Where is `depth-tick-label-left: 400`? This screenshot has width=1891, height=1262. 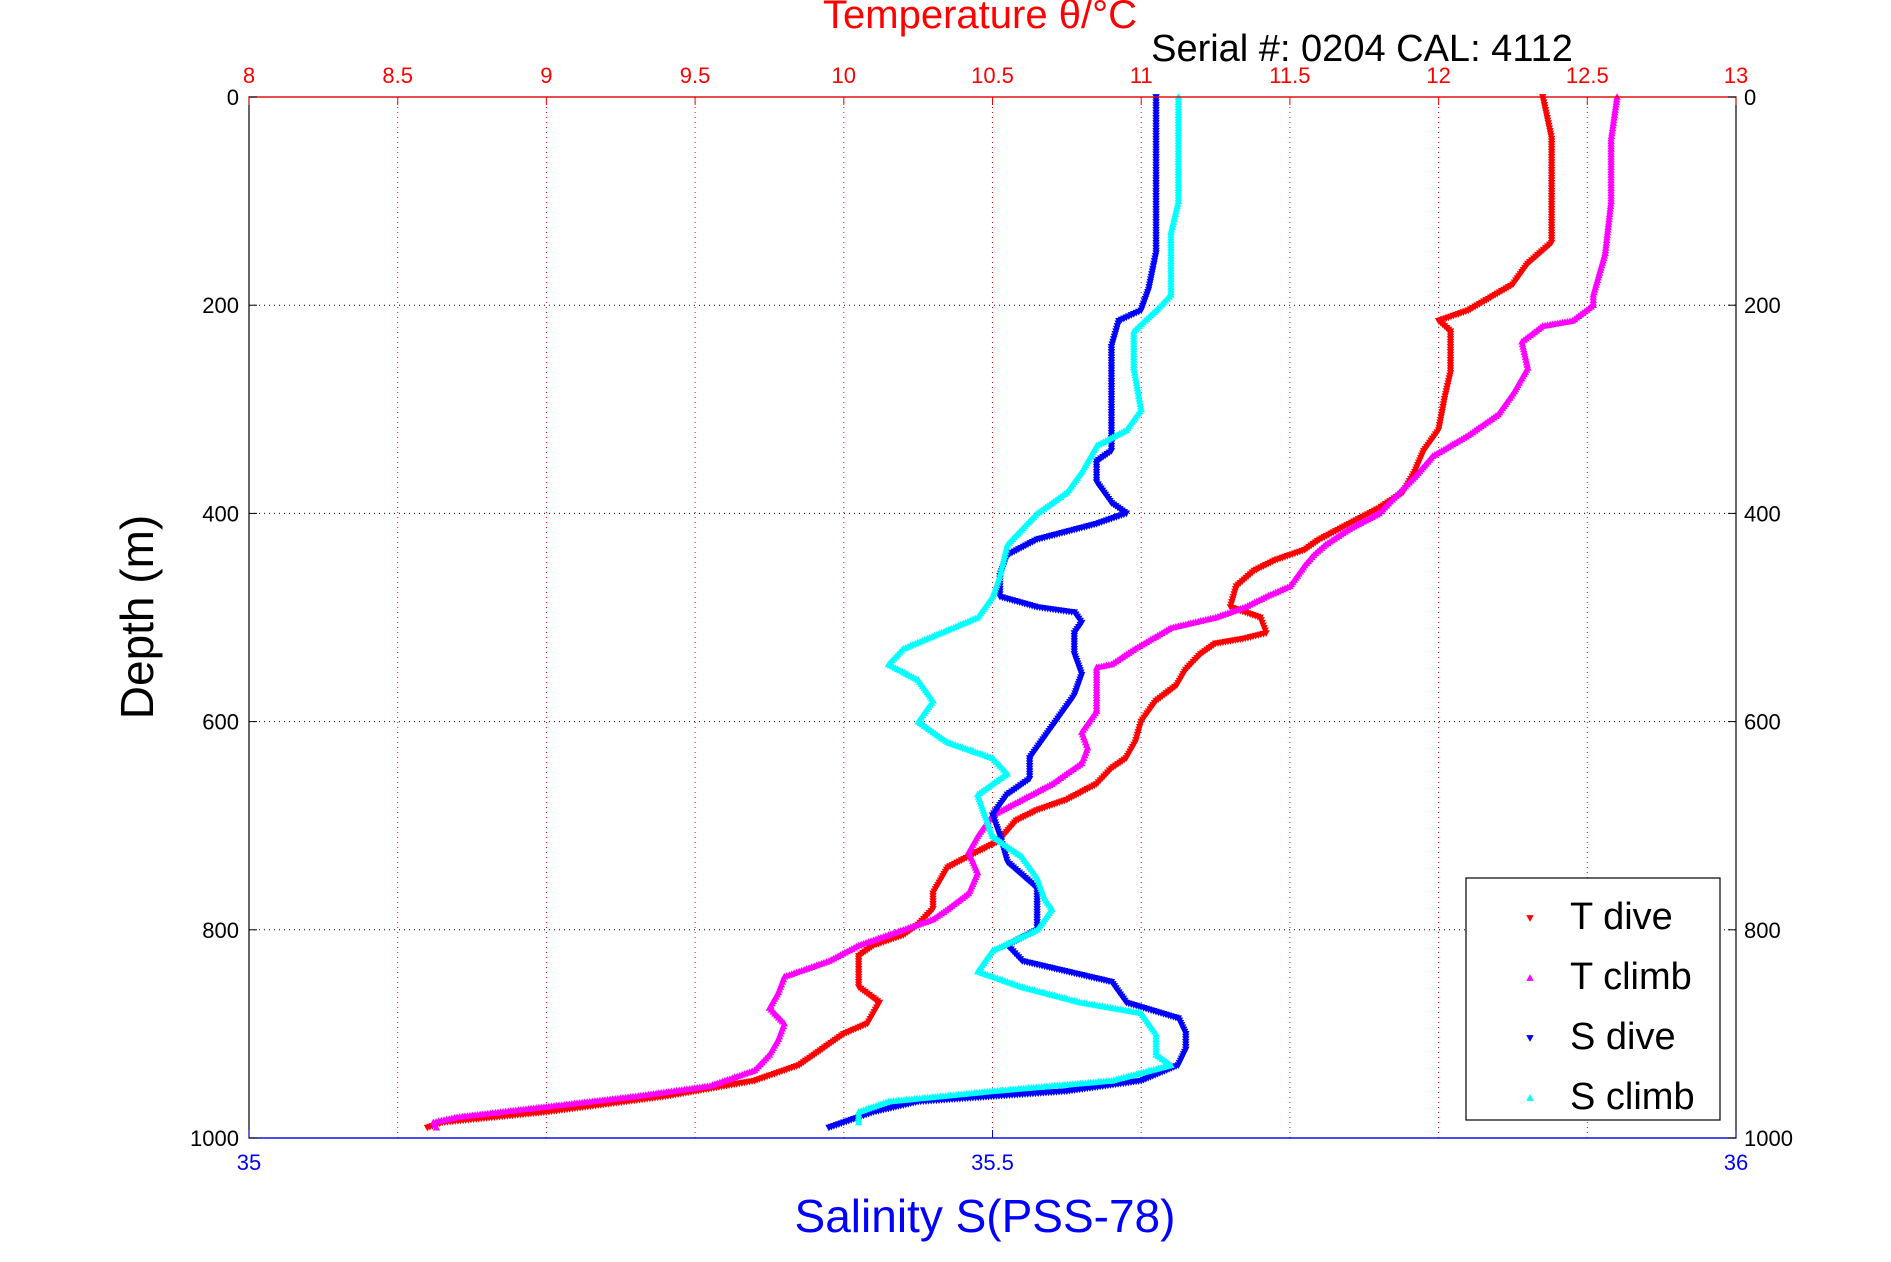 depth-tick-label-left: 400 is located at coordinates (220, 513).